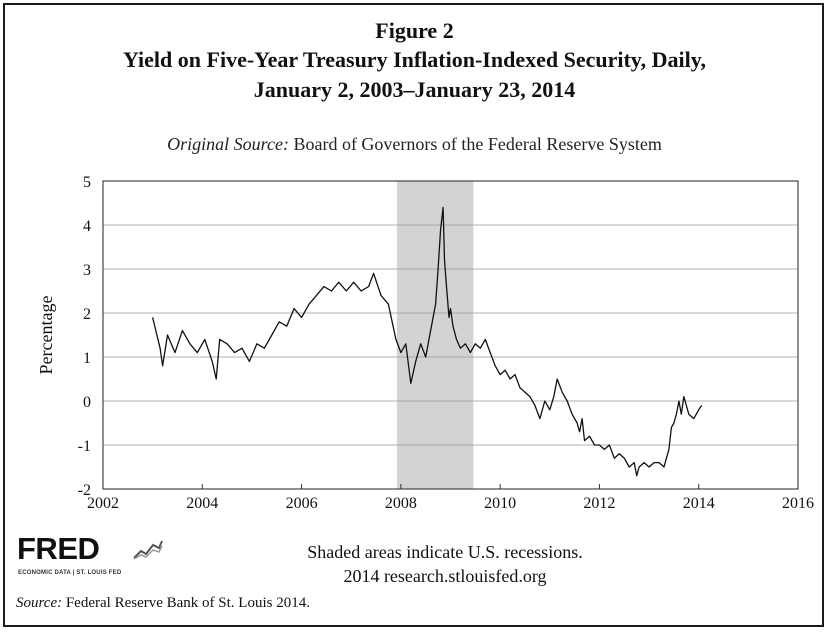 This screenshot has width=829, height=632. I want to click on title-line-2: January 2, 2003–January 23, 2014, so click(414, 89).